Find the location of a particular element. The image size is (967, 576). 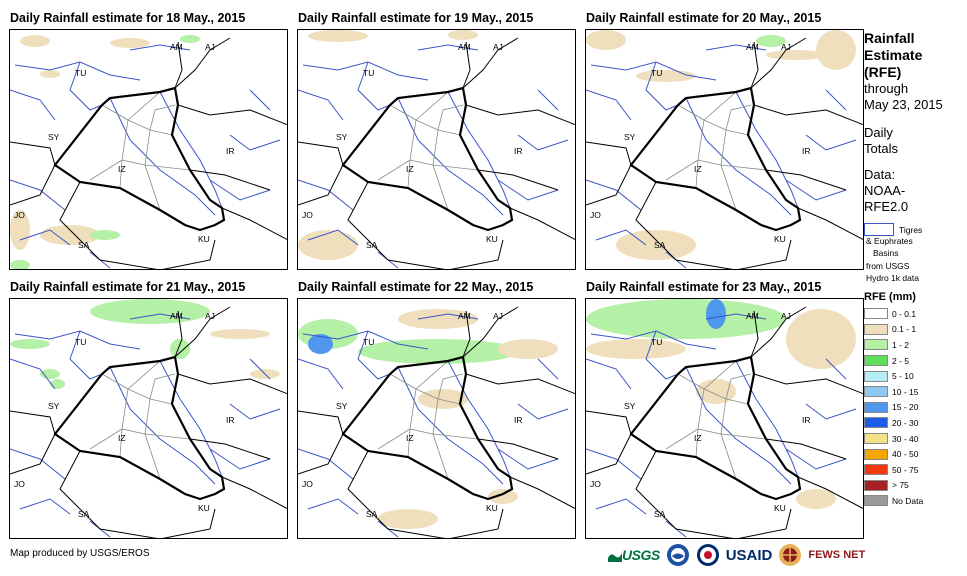

sidebar-heading-line3: (RFE) is located at coordinates (883, 72).